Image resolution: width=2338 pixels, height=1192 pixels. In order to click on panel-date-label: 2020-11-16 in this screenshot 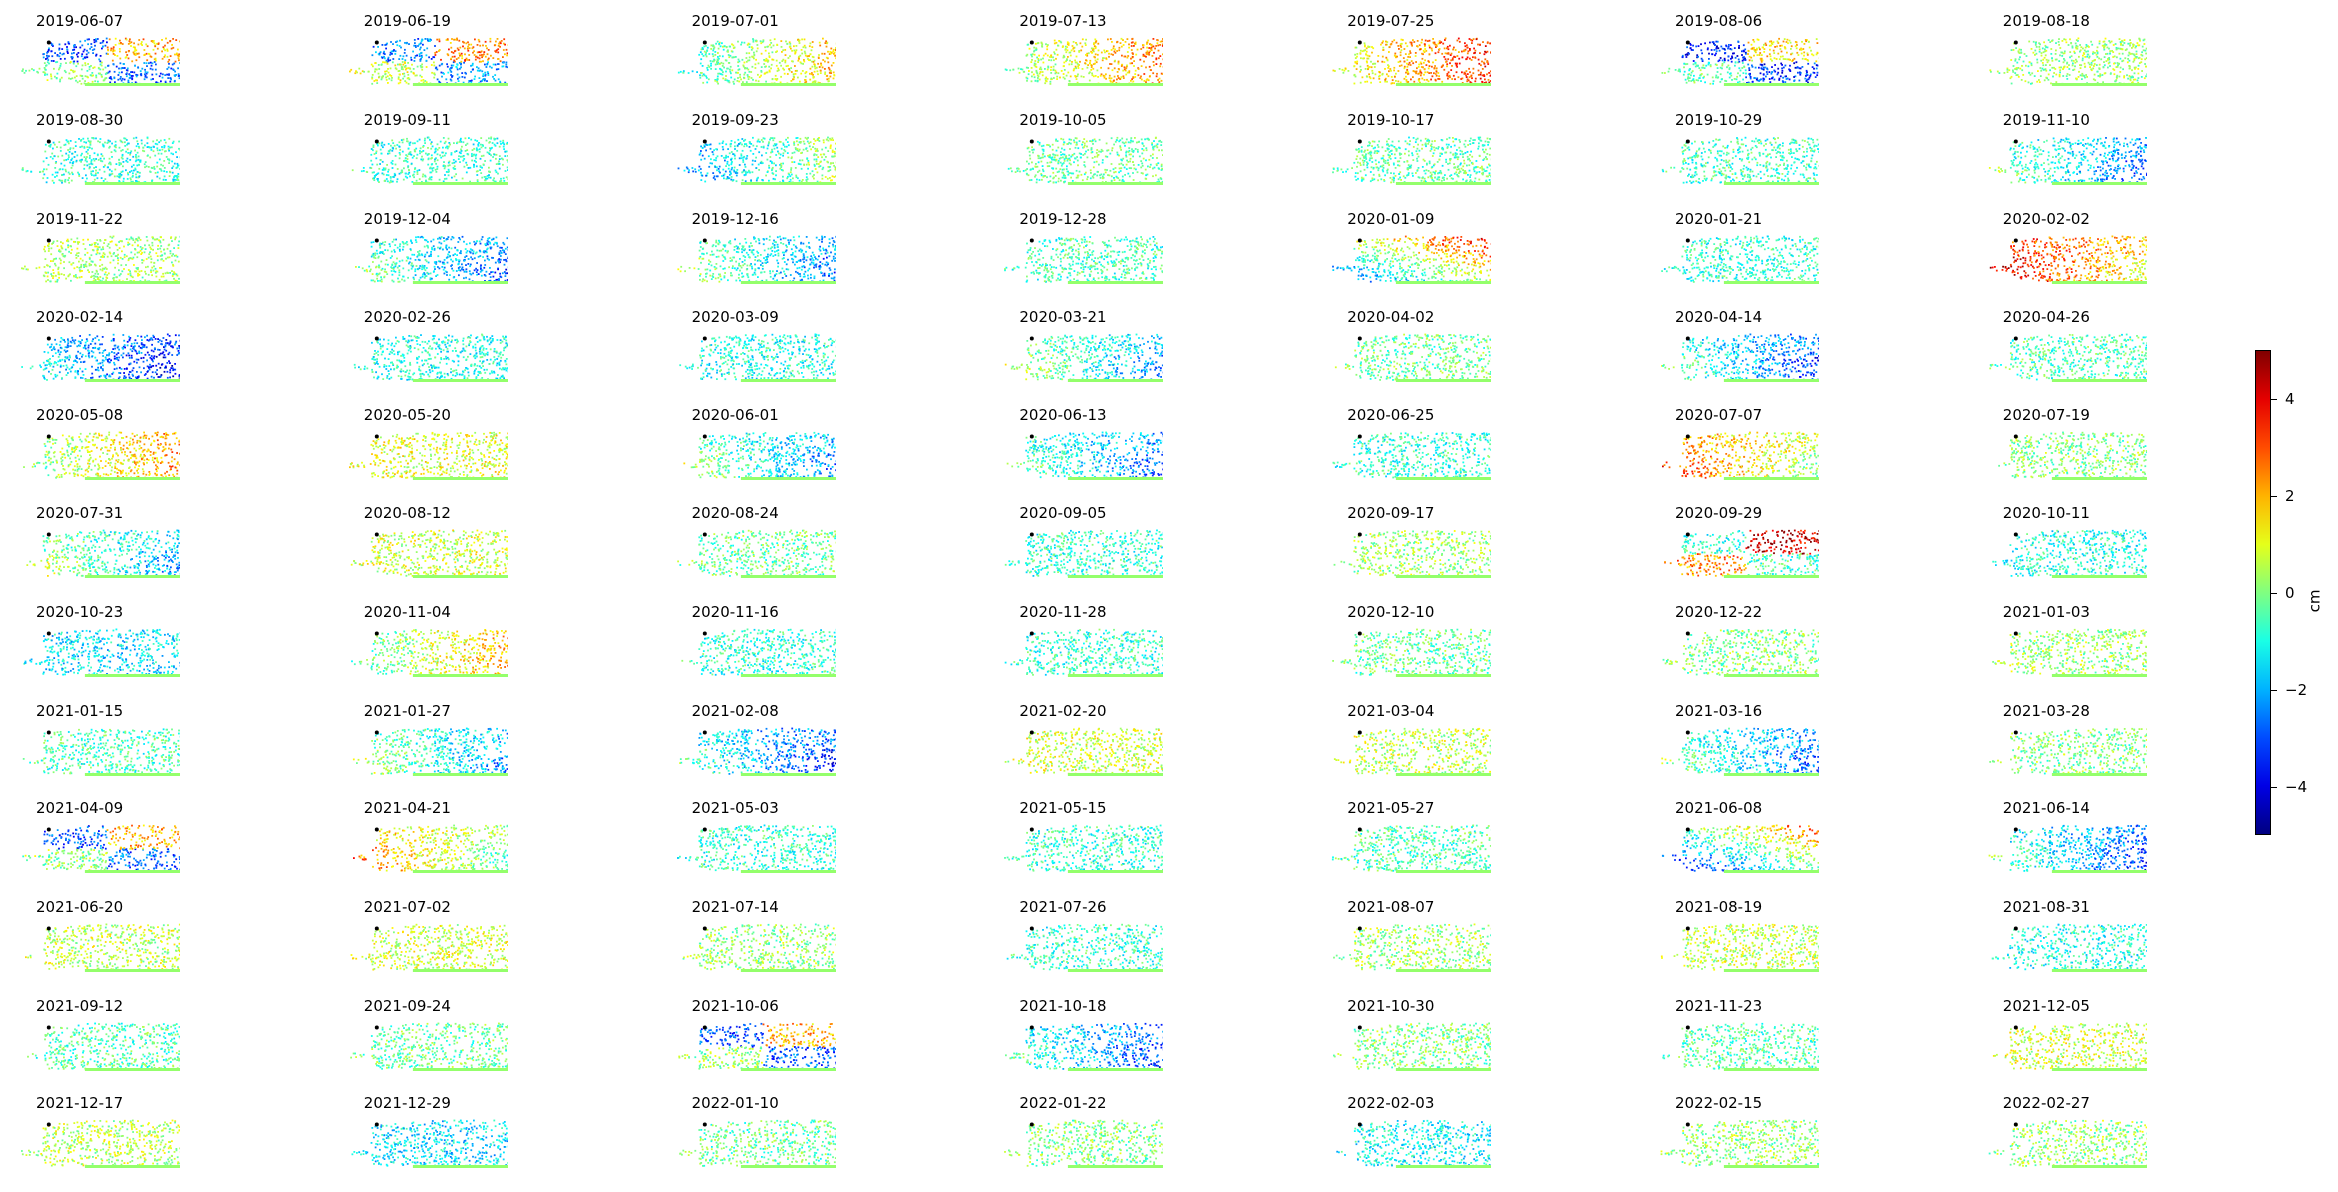, I will do `click(735, 612)`.